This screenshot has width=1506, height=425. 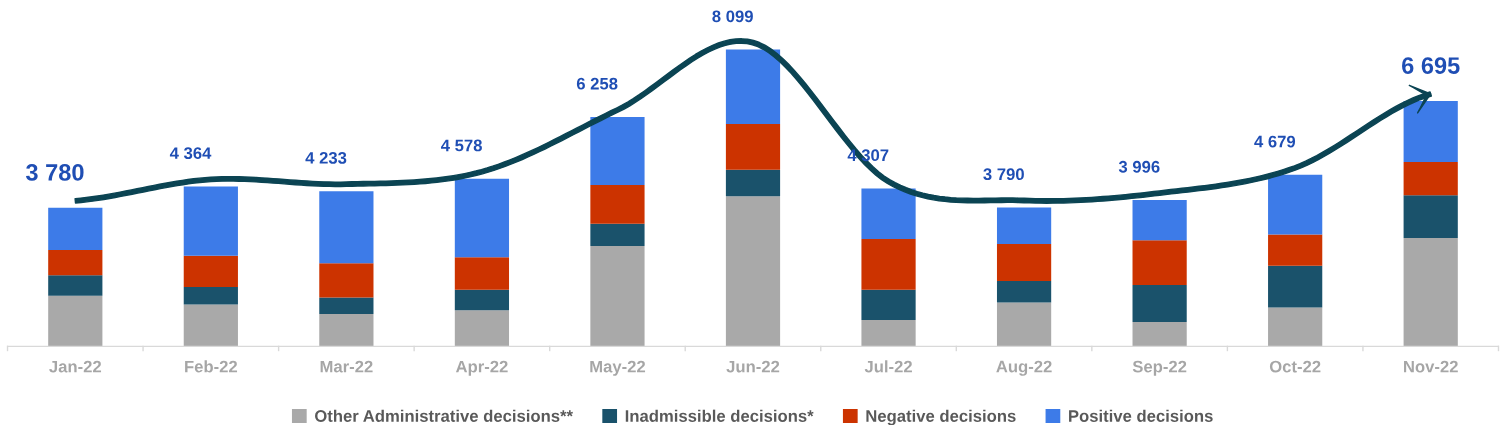 What do you see at coordinates (461, 145) in the screenshot?
I see `annotation: 4 578` at bounding box center [461, 145].